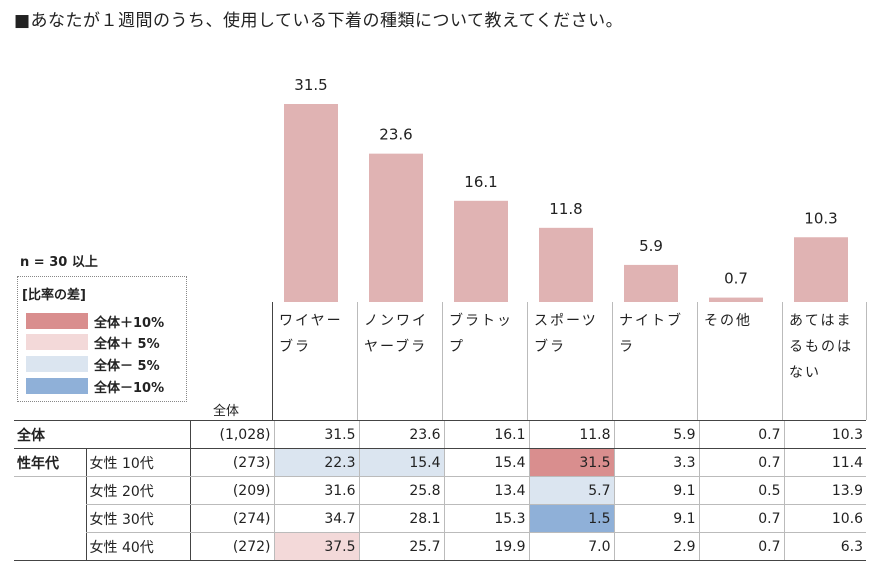 The width and height of the screenshot is (880, 568). What do you see at coordinates (316, 462) in the screenshot?
I see `value-cell: 22.3` at bounding box center [316, 462].